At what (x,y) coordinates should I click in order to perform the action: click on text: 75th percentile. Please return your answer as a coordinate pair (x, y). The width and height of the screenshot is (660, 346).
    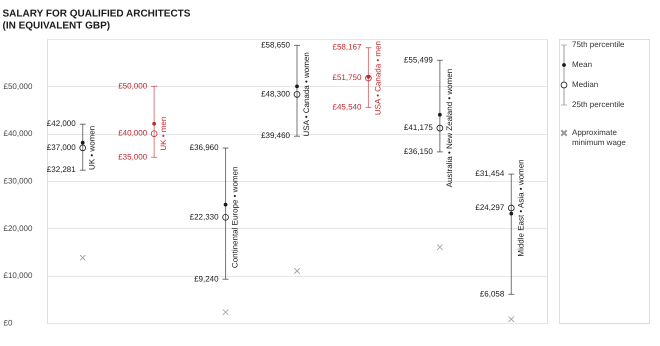
    Looking at the image, I should click on (599, 44).